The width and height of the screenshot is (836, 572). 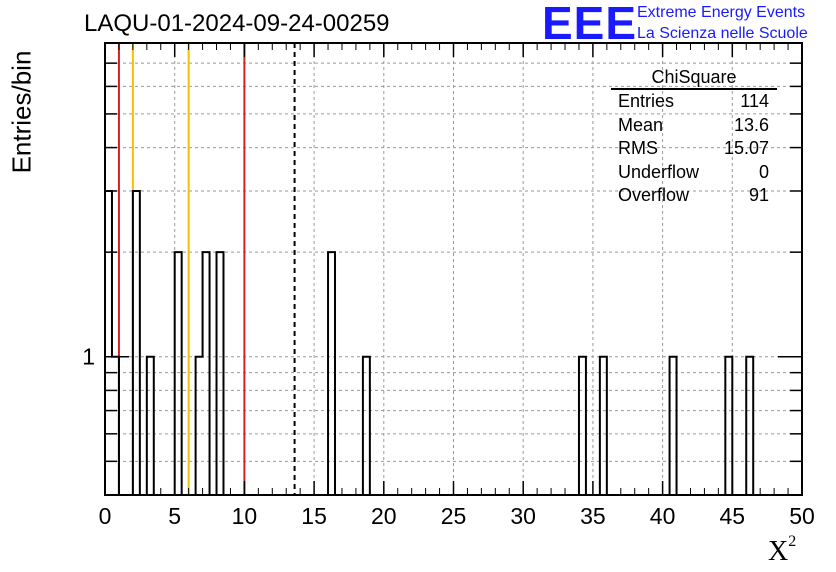 I want to click on x-tick-label: 50, so click(x=802, y=516).